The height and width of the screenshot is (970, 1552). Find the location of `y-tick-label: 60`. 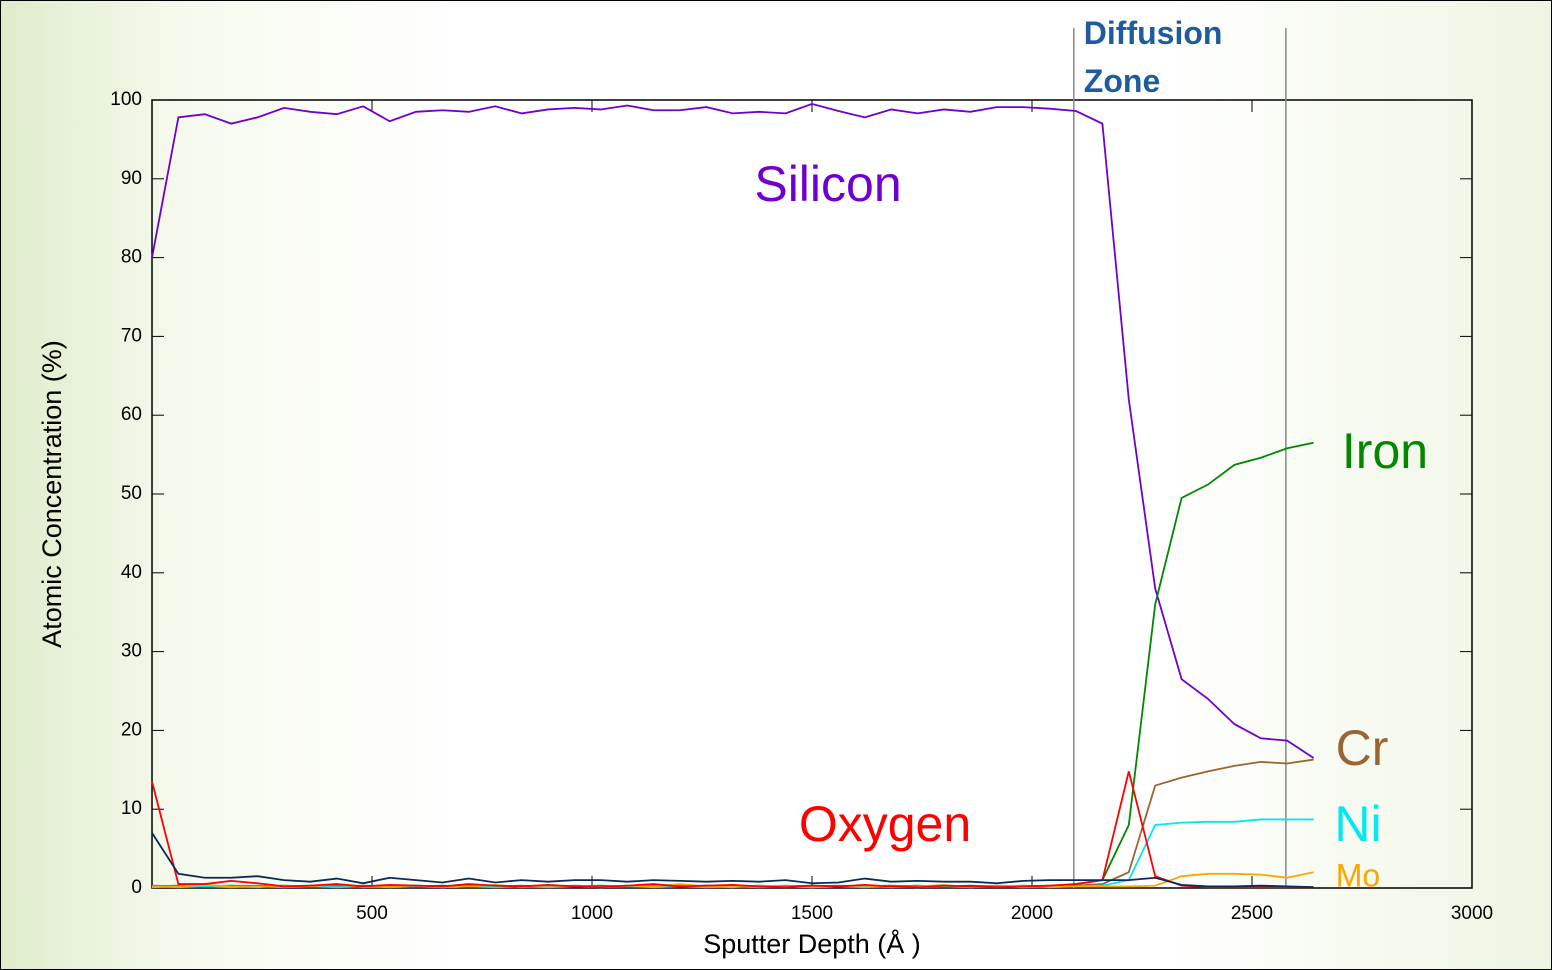

y-tick-label: 60 is located at coordinates (131, 414).